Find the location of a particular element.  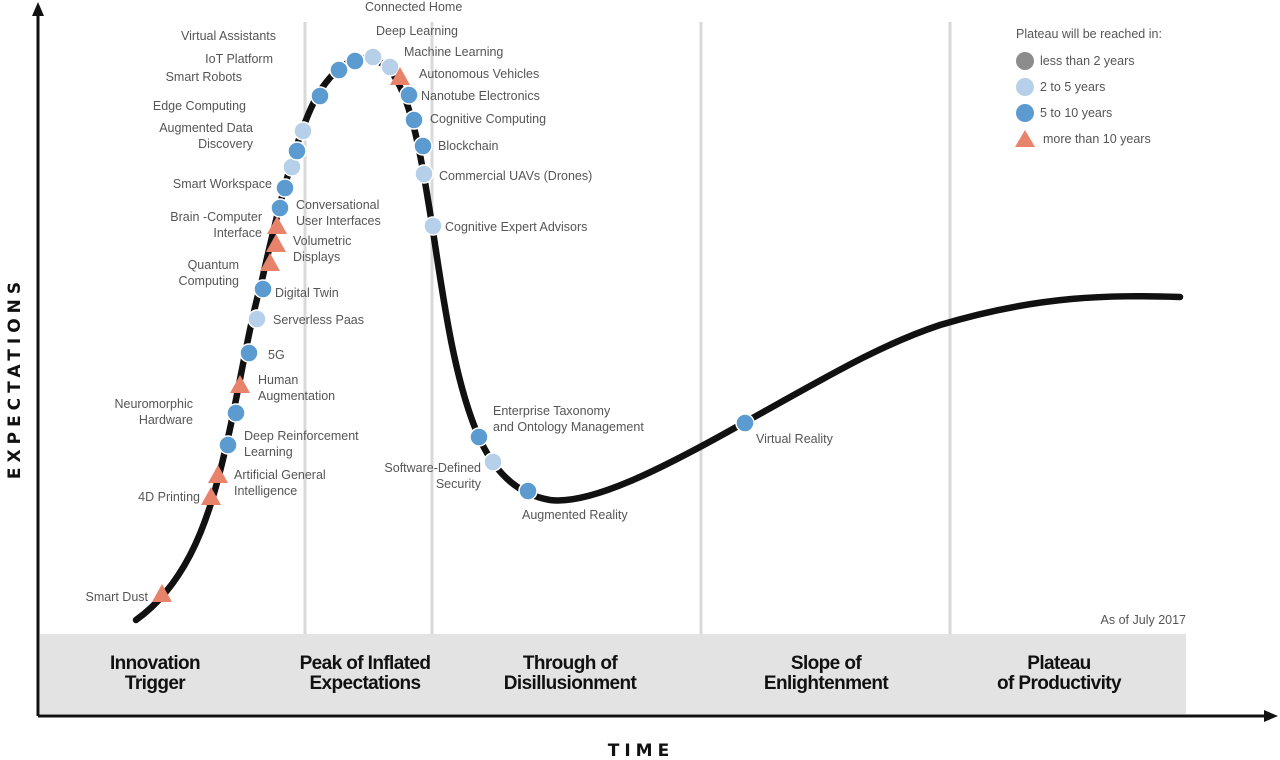

marker-augmented-reality is located at coordinates (528, 491).